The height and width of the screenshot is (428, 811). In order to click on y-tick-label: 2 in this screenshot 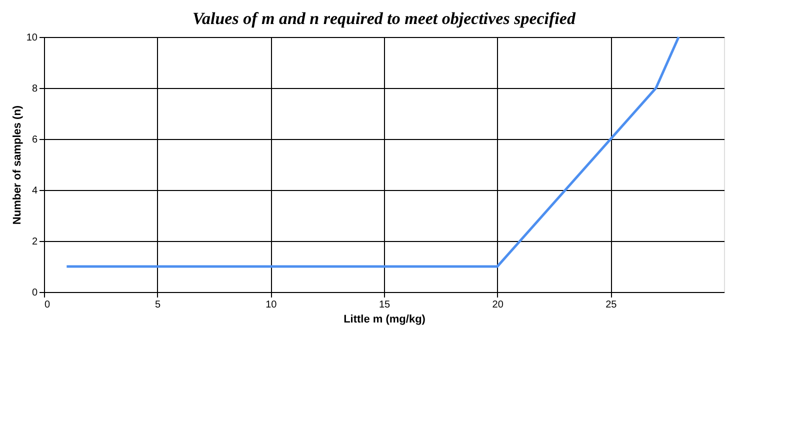, I will do `click(35, 242)`.